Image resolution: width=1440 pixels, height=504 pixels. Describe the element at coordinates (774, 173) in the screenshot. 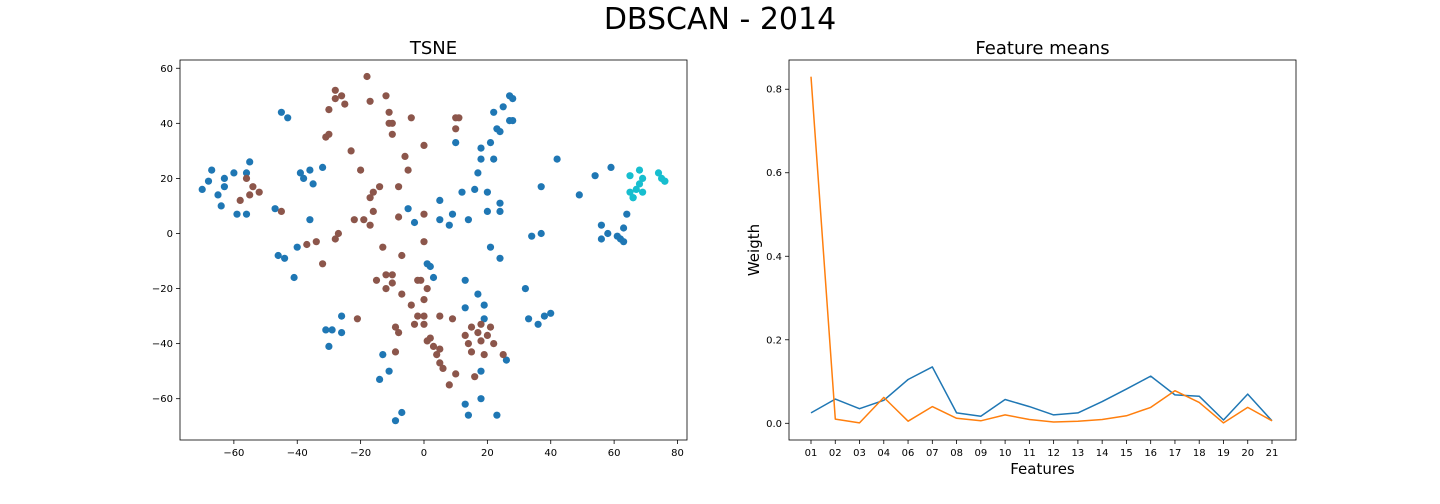

I see `feature-y-tick-label: 0.6` at that location.